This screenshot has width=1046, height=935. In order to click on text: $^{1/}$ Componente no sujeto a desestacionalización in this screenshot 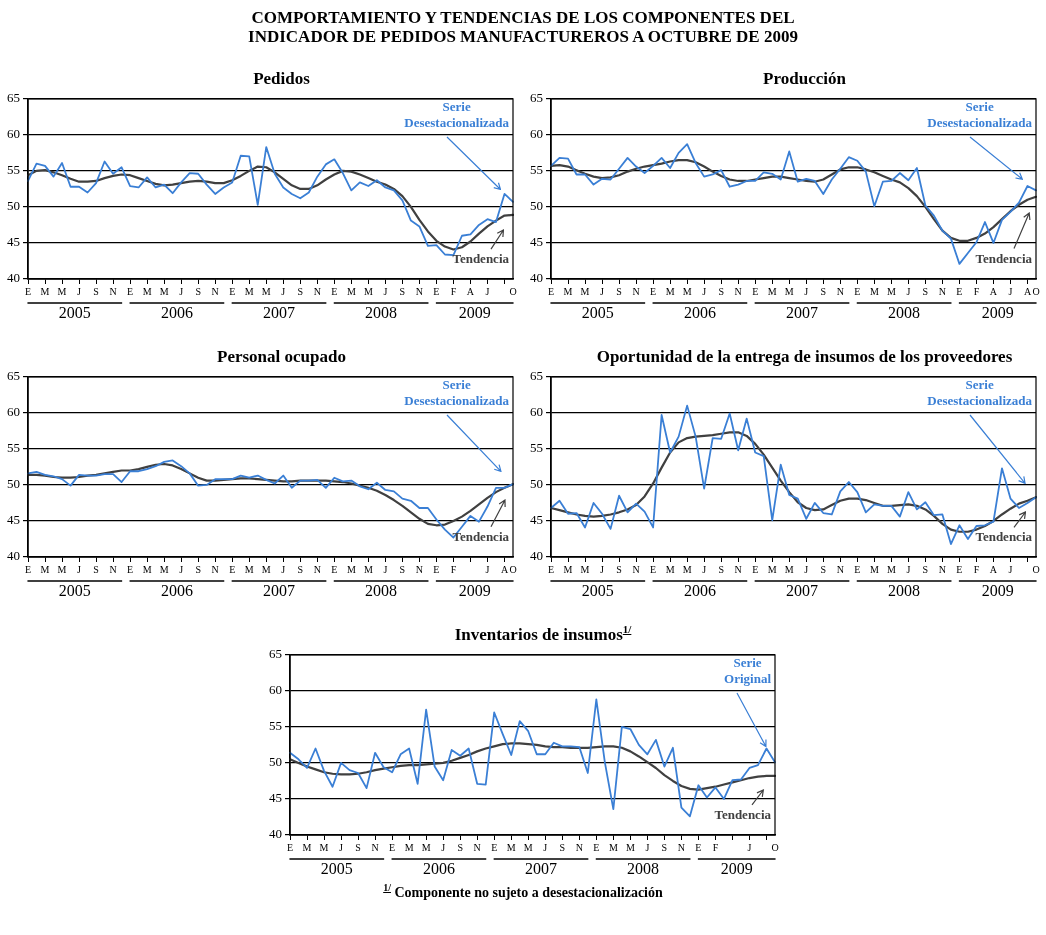, I will do `click(523, 891)`.